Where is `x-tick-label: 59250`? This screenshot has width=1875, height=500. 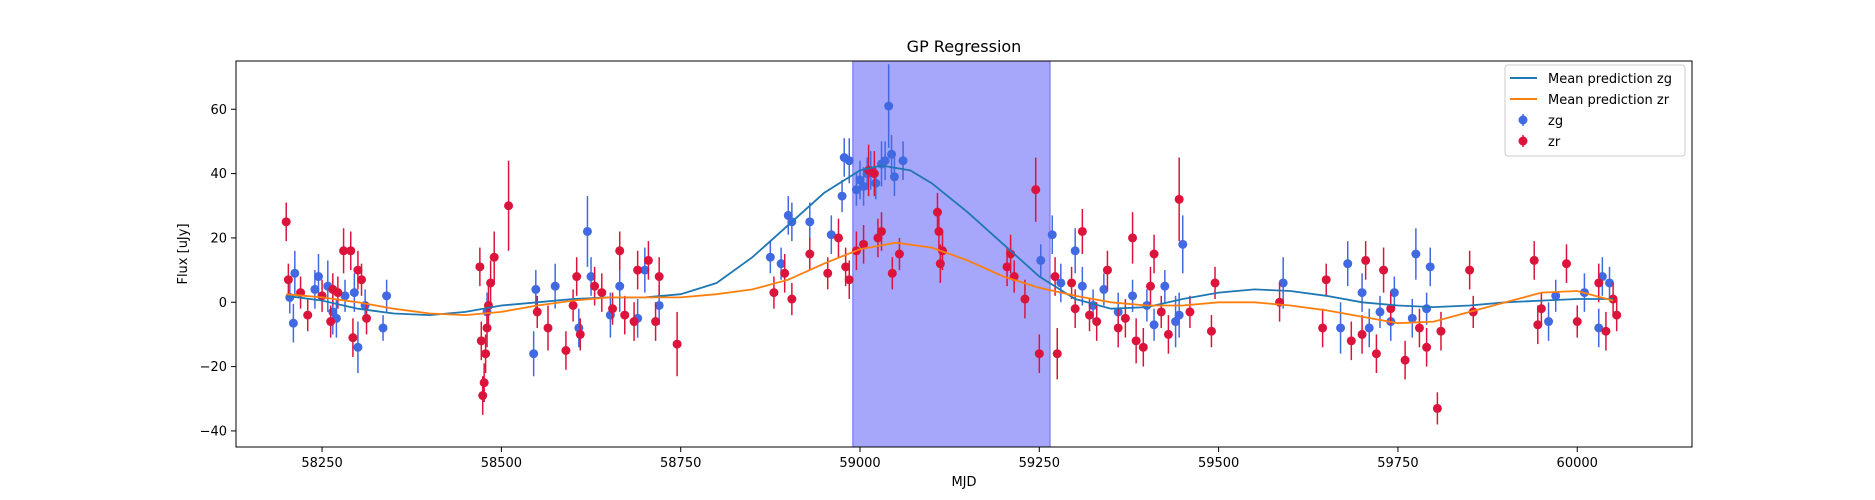
x-tick-label: 59250 is located at coordinates (1039, 463).